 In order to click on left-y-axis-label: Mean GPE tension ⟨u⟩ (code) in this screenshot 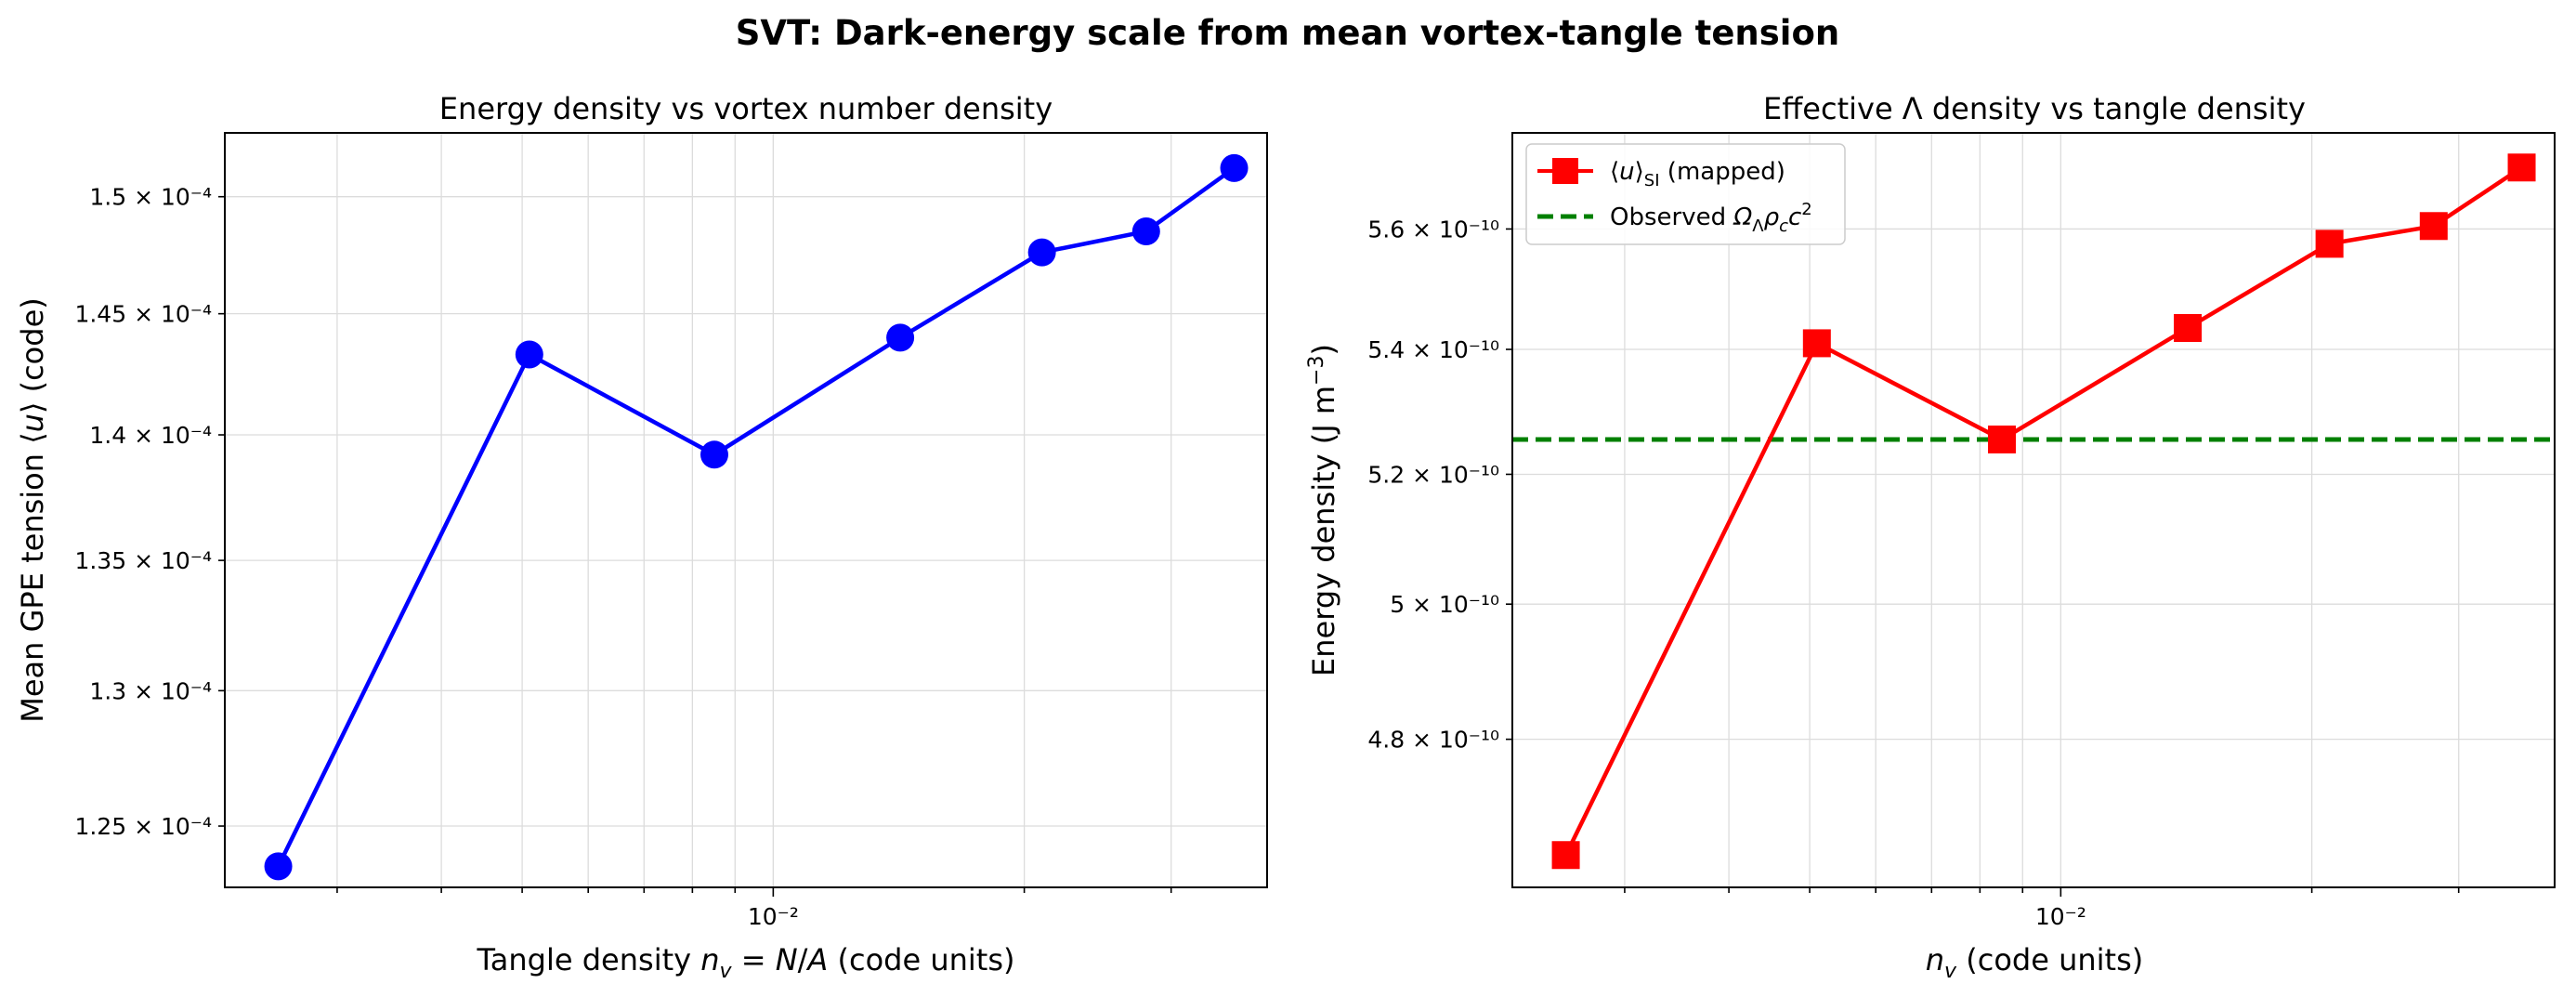, I will do `click(32, 510)`.